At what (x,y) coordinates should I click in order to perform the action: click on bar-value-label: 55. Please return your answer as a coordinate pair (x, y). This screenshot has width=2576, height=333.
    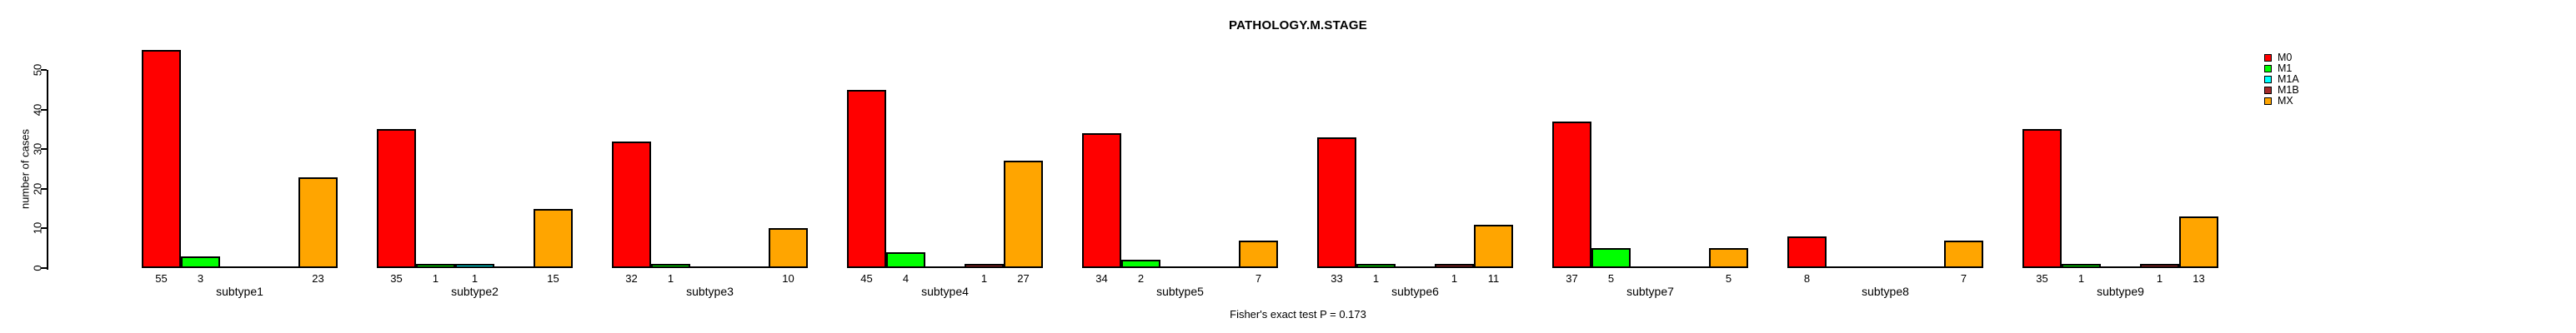
    Looking at the image, I should click on (161, 278).